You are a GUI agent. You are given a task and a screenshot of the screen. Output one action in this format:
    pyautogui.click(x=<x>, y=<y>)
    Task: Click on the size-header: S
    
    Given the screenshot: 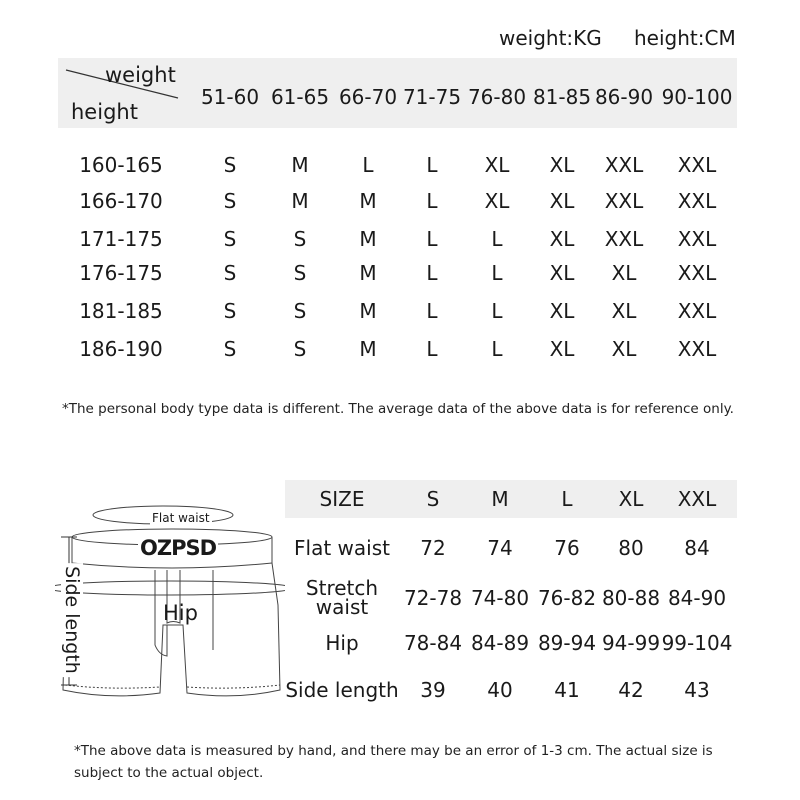 What is the action you would take?
    pyautogui.click(x=433, y=499)
    